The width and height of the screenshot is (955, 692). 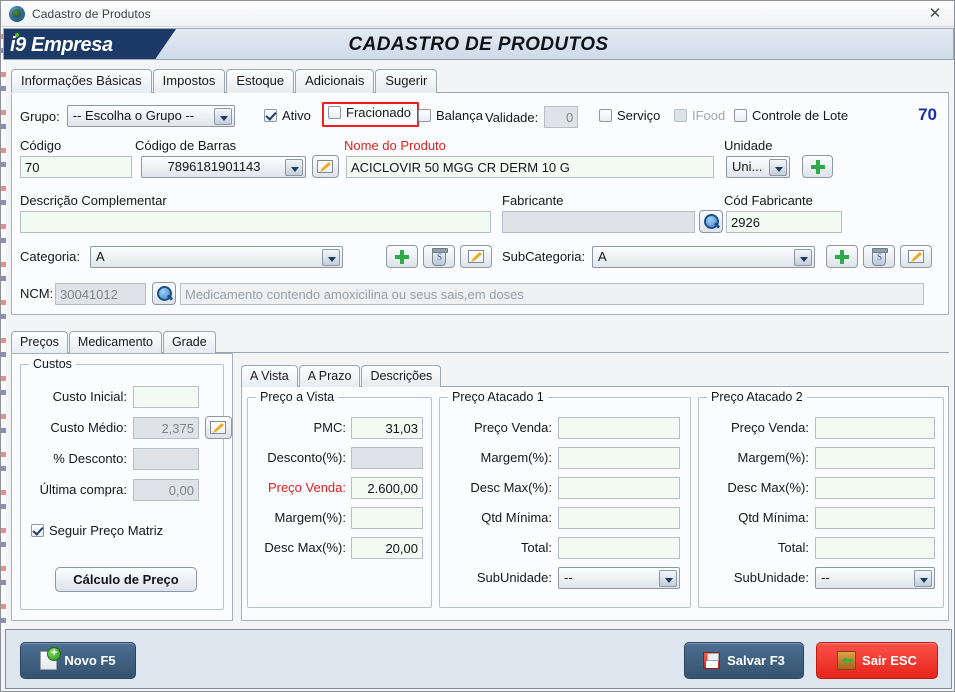 What do you see at coordinates (935, 13) in the screenshot?
I see `close-icon: ✕` at bounding box center [935, 13].